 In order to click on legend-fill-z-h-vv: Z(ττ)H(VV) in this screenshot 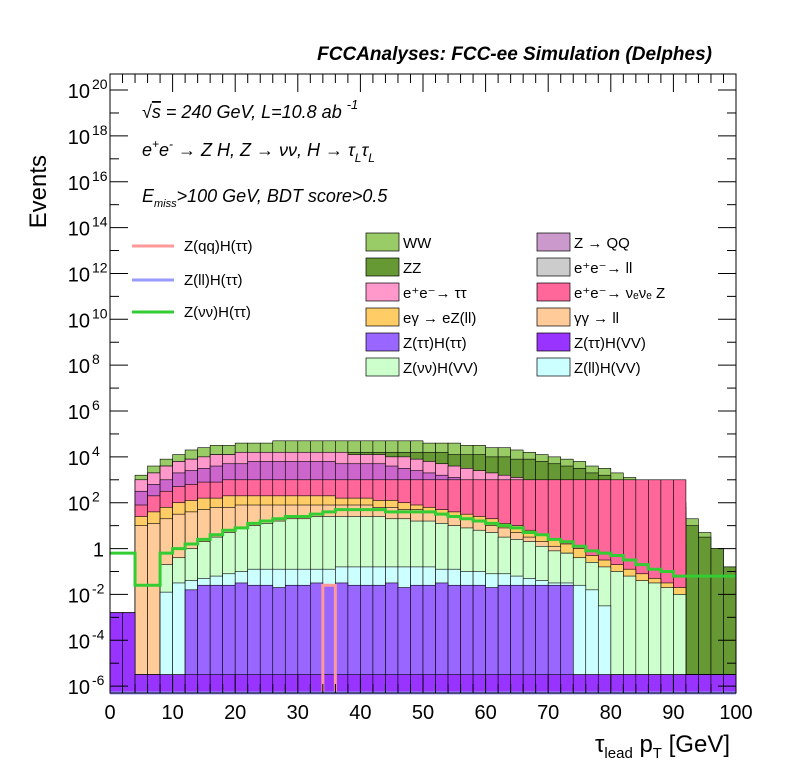, I will do `click(591, 342)`.